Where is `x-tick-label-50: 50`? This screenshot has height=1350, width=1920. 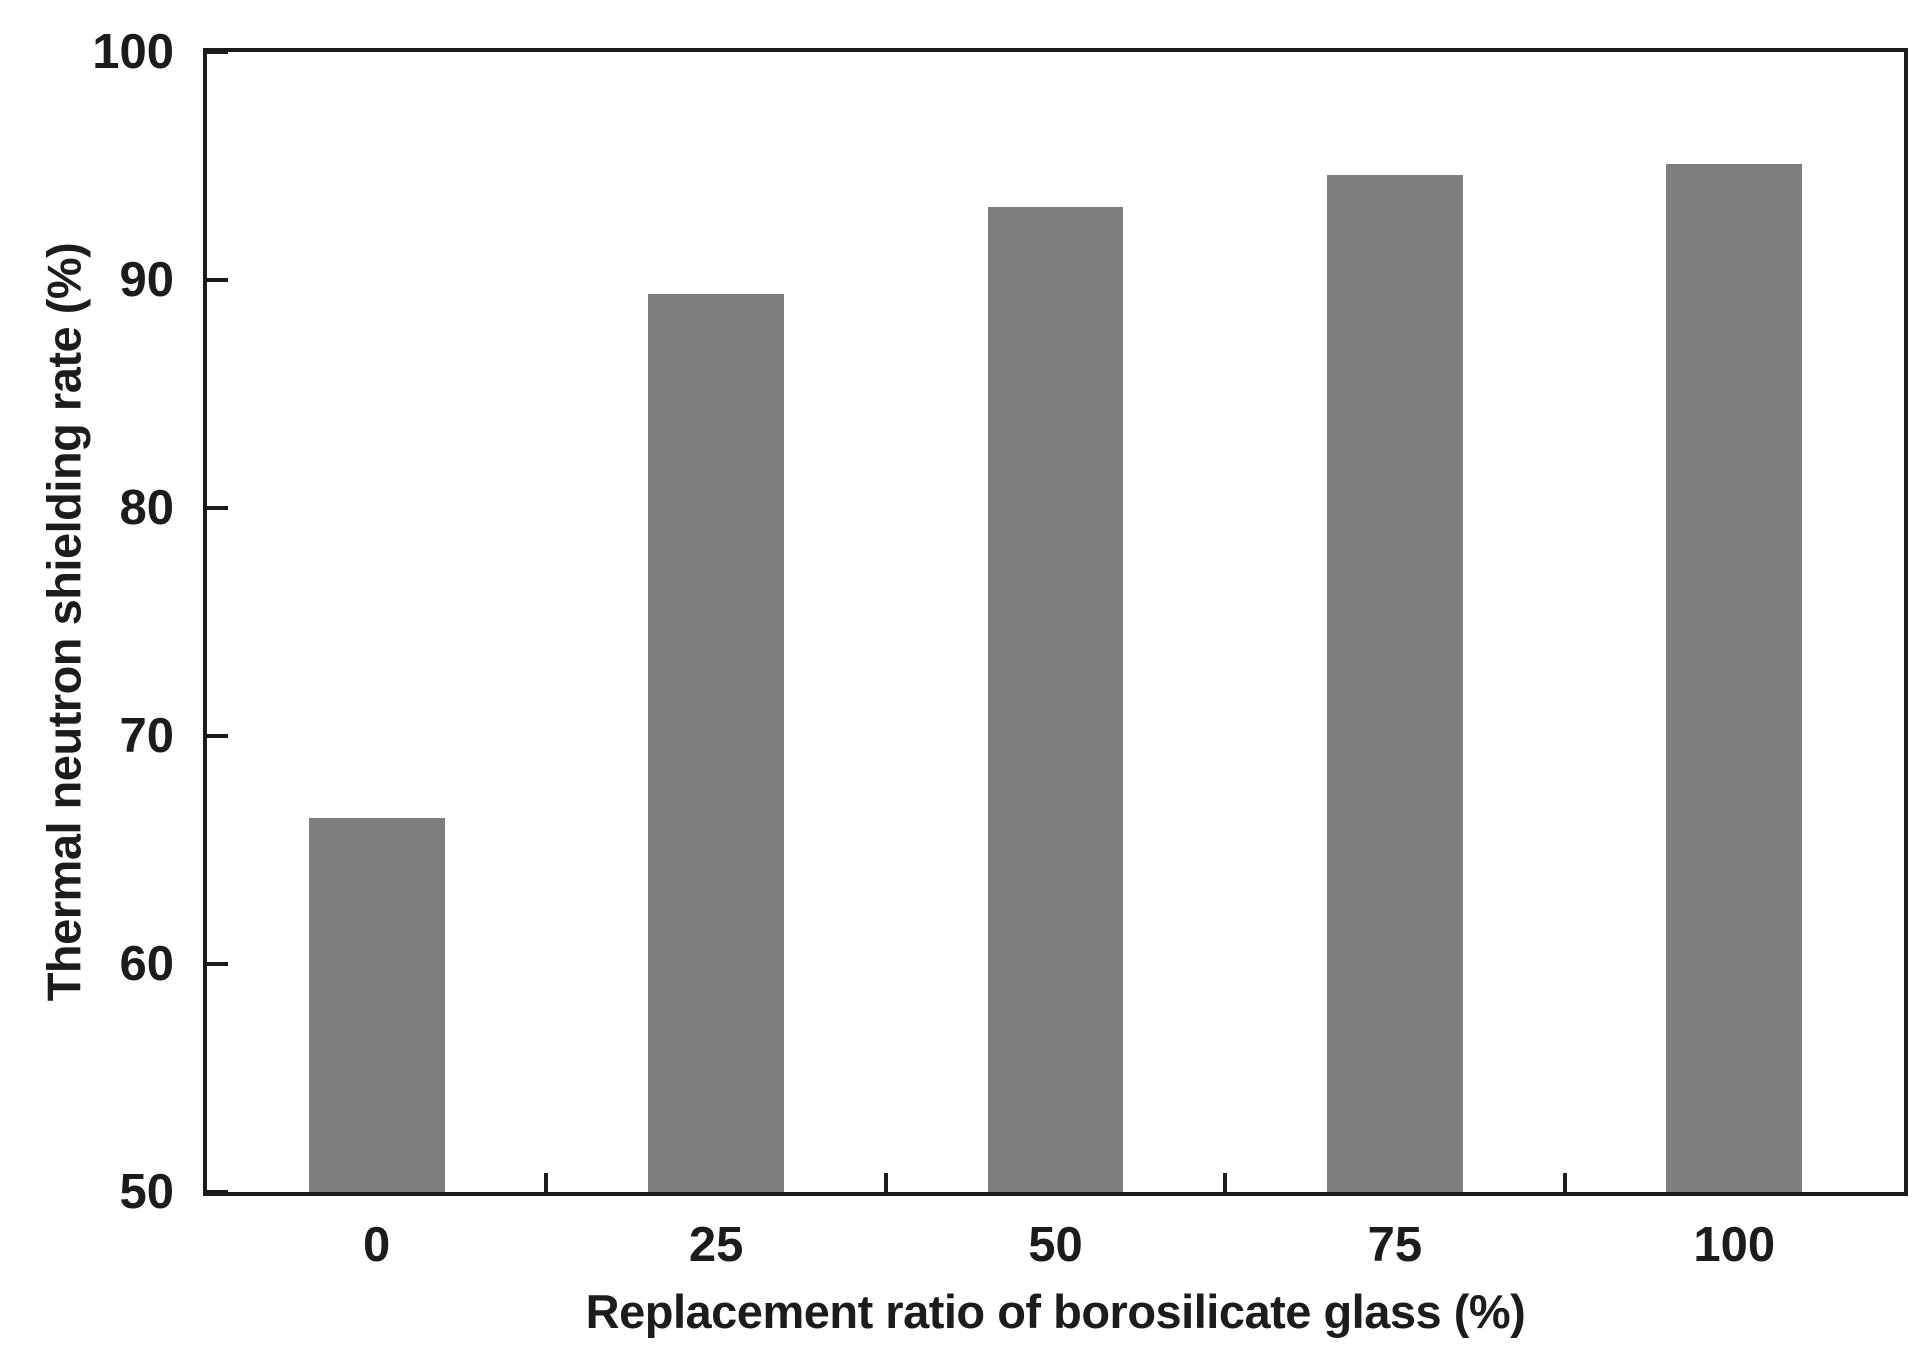
x-tick-label-50: 50 is located at coordinates (1055, 1245).